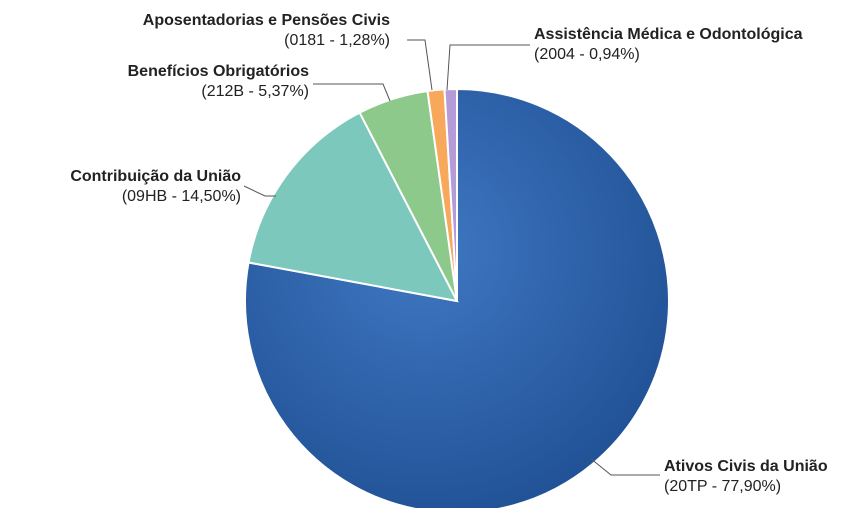 This screenshot has height=508, width=858. Describe the element at coordinates (155, 176) in the screenshot. I see `slice-label-name-contribuicao: Contribuição da União` at that location.